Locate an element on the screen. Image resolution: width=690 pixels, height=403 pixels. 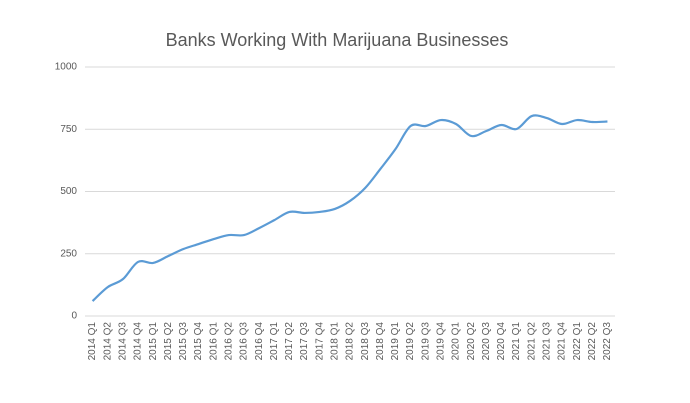
x-tick-label: 2021 Q3 is located at coordinates (546, 341).